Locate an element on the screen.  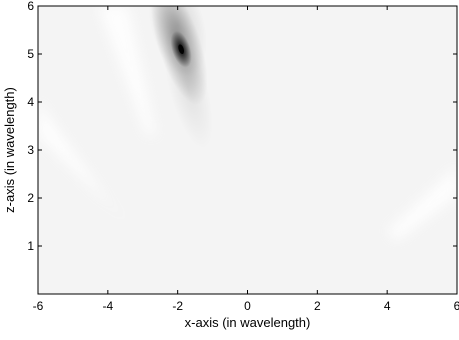
y-tick-label: 1 is located at coordinates (30, 246).